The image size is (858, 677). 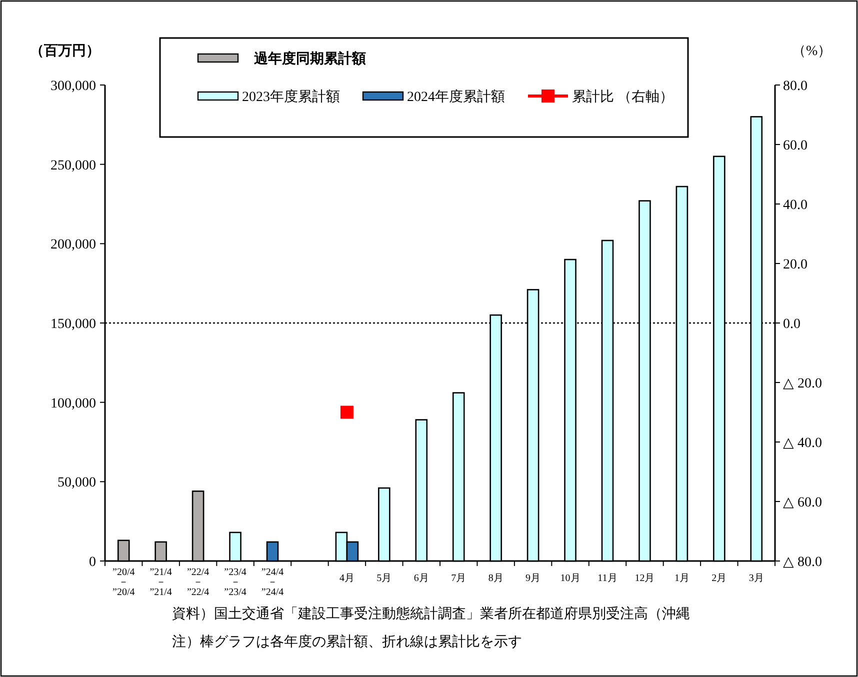 I want to click on x-tick-label: 4月, so click(x=346, y=578).